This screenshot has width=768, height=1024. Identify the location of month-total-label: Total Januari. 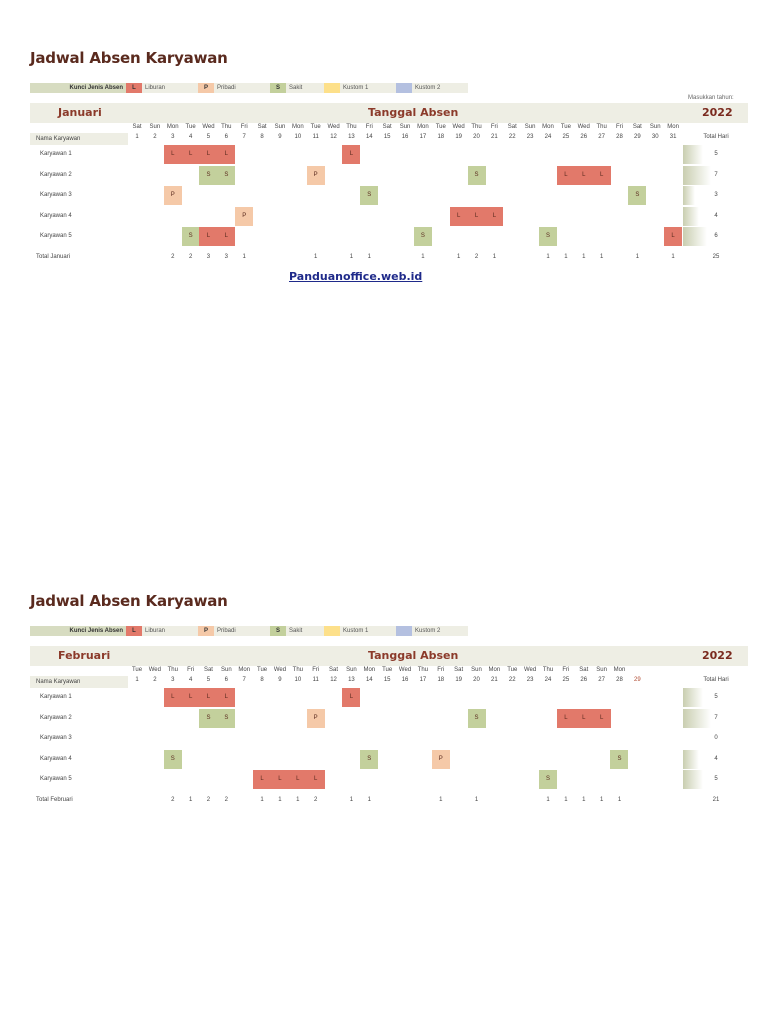
(53, 257).